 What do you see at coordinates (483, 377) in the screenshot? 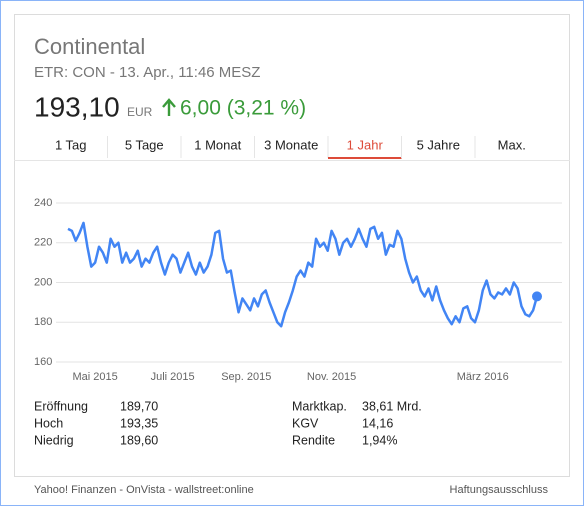
I see `x-tick-label: März 2016` at bounding box center [483, 377].